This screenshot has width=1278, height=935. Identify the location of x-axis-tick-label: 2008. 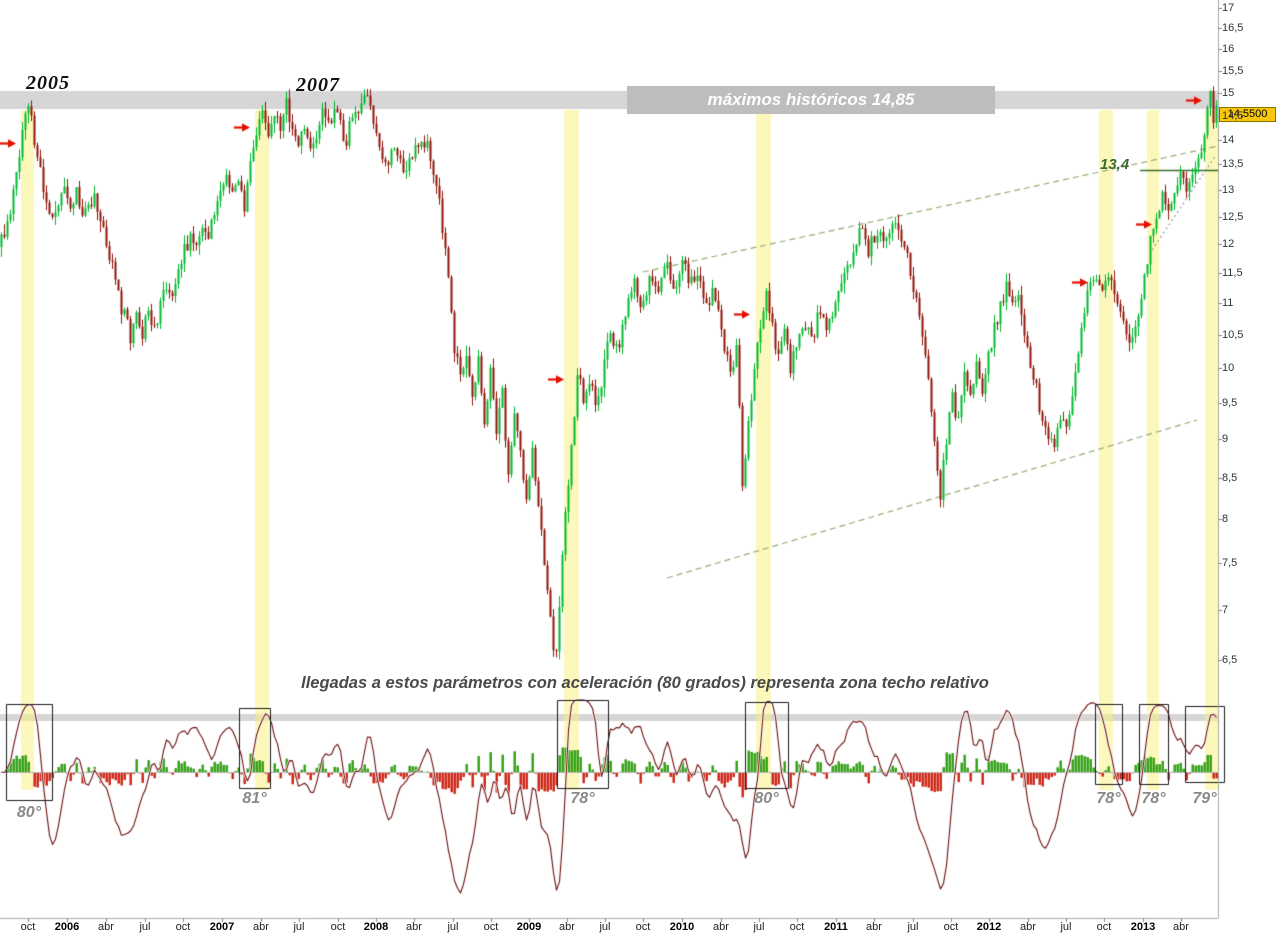
(376, 927).